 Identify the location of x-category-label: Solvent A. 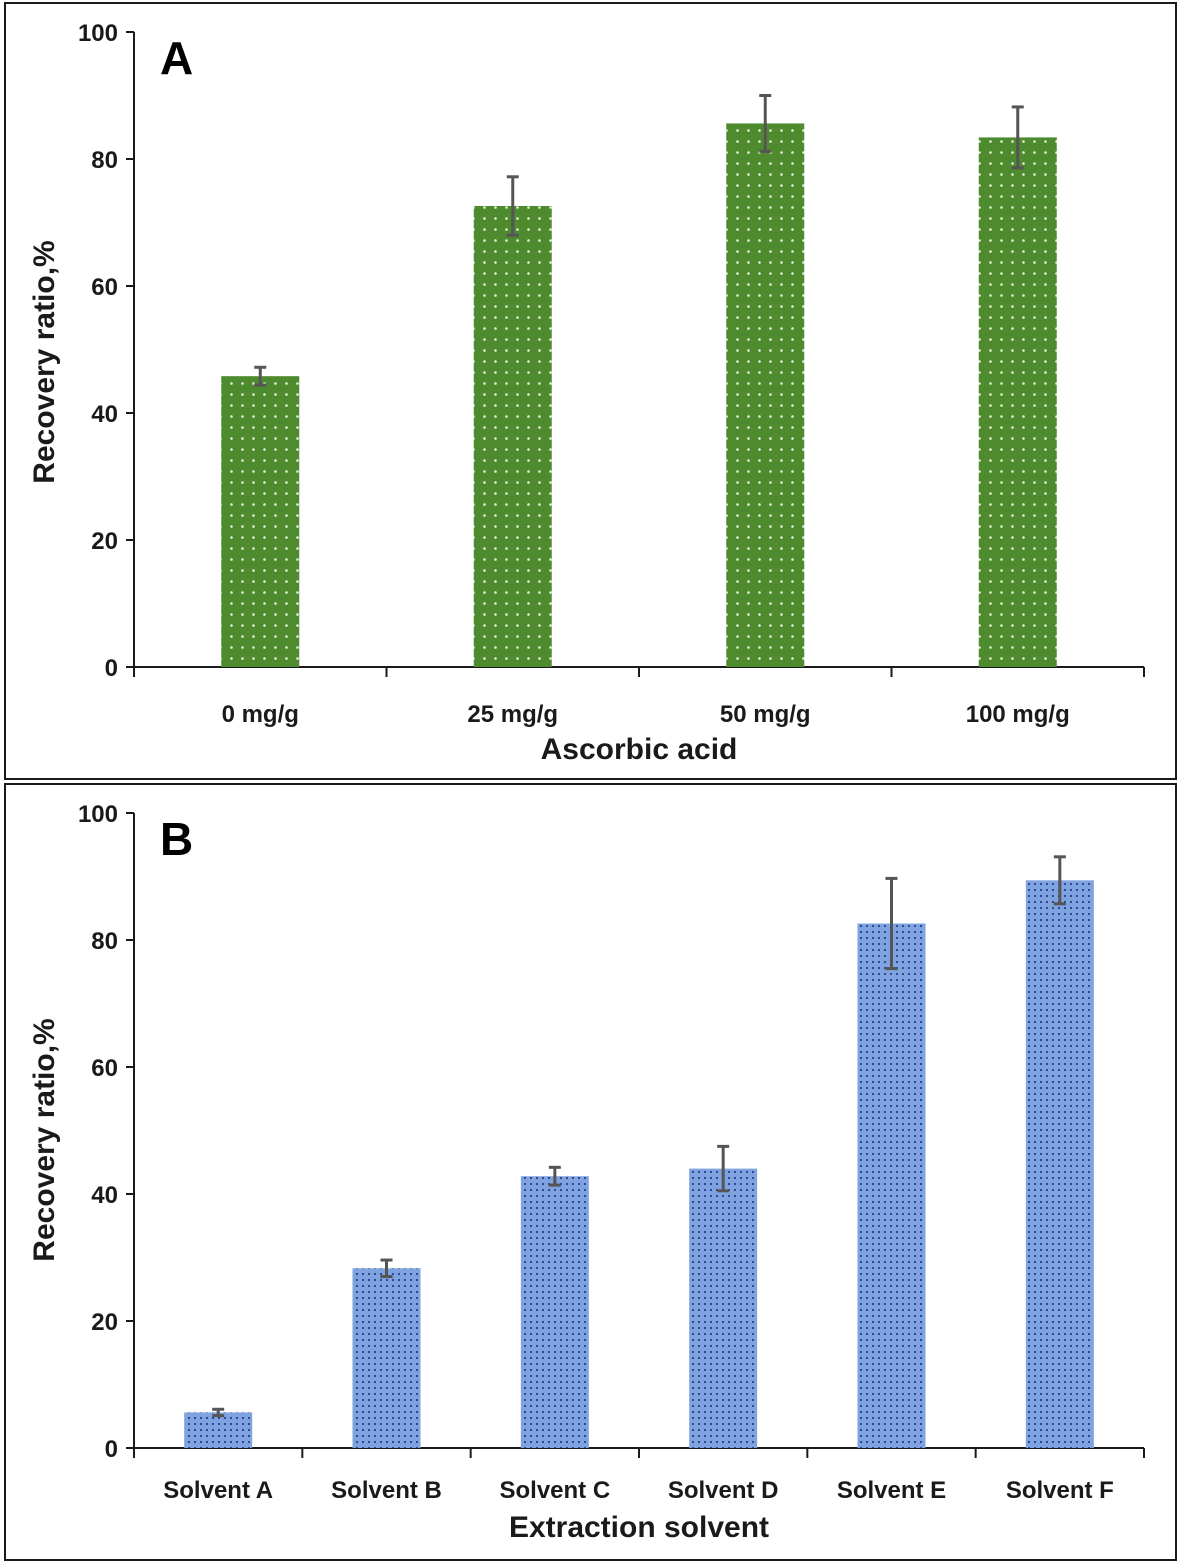
(218, 1490).